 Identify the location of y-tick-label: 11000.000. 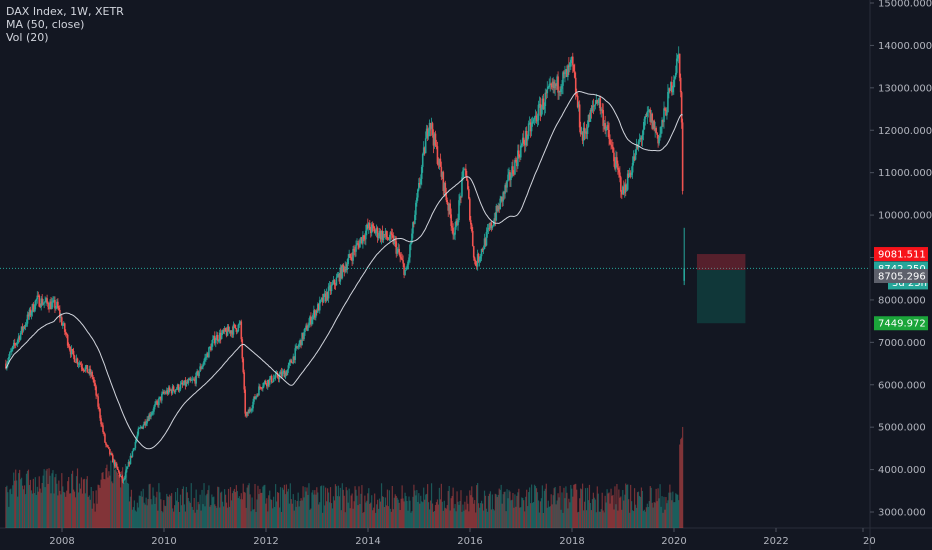
(905, 173).